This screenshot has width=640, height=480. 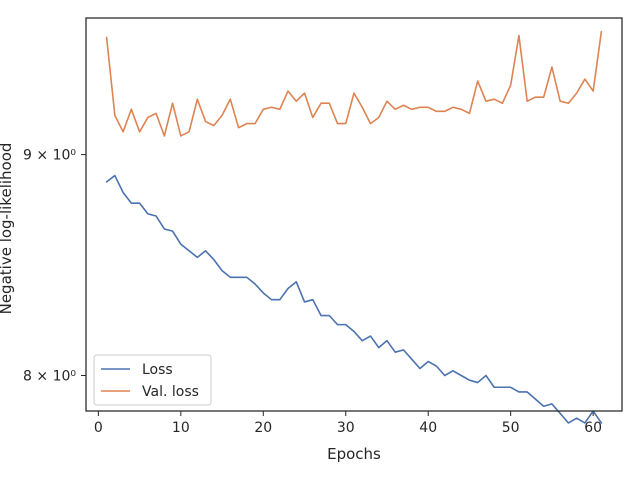 What do you see at coordinates (346, 428) in the screenshot?
I see `x-tick-label: 30` at bounding box center [346, 428].